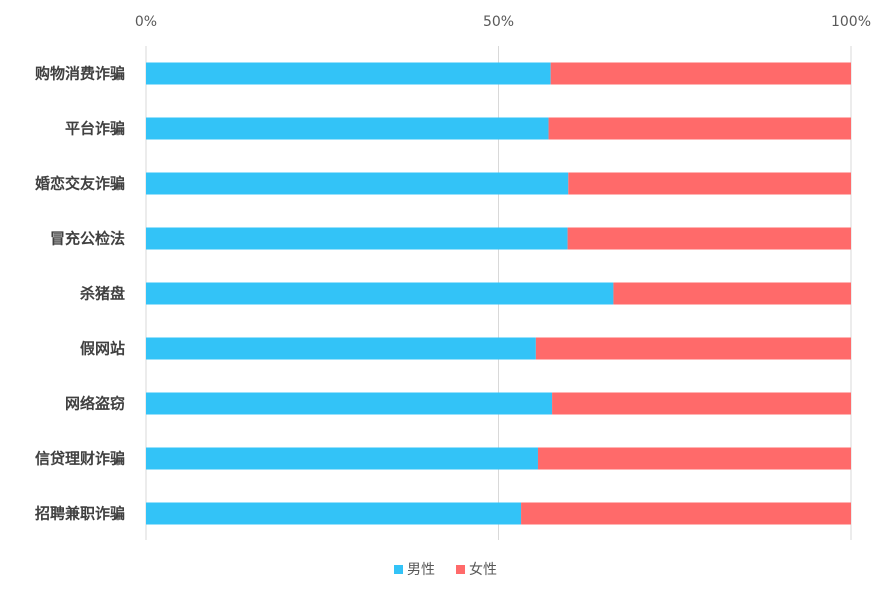  Describe the element at coordinates (421, 570) in the screenshot. I see `legend-label: 男性` at that location.